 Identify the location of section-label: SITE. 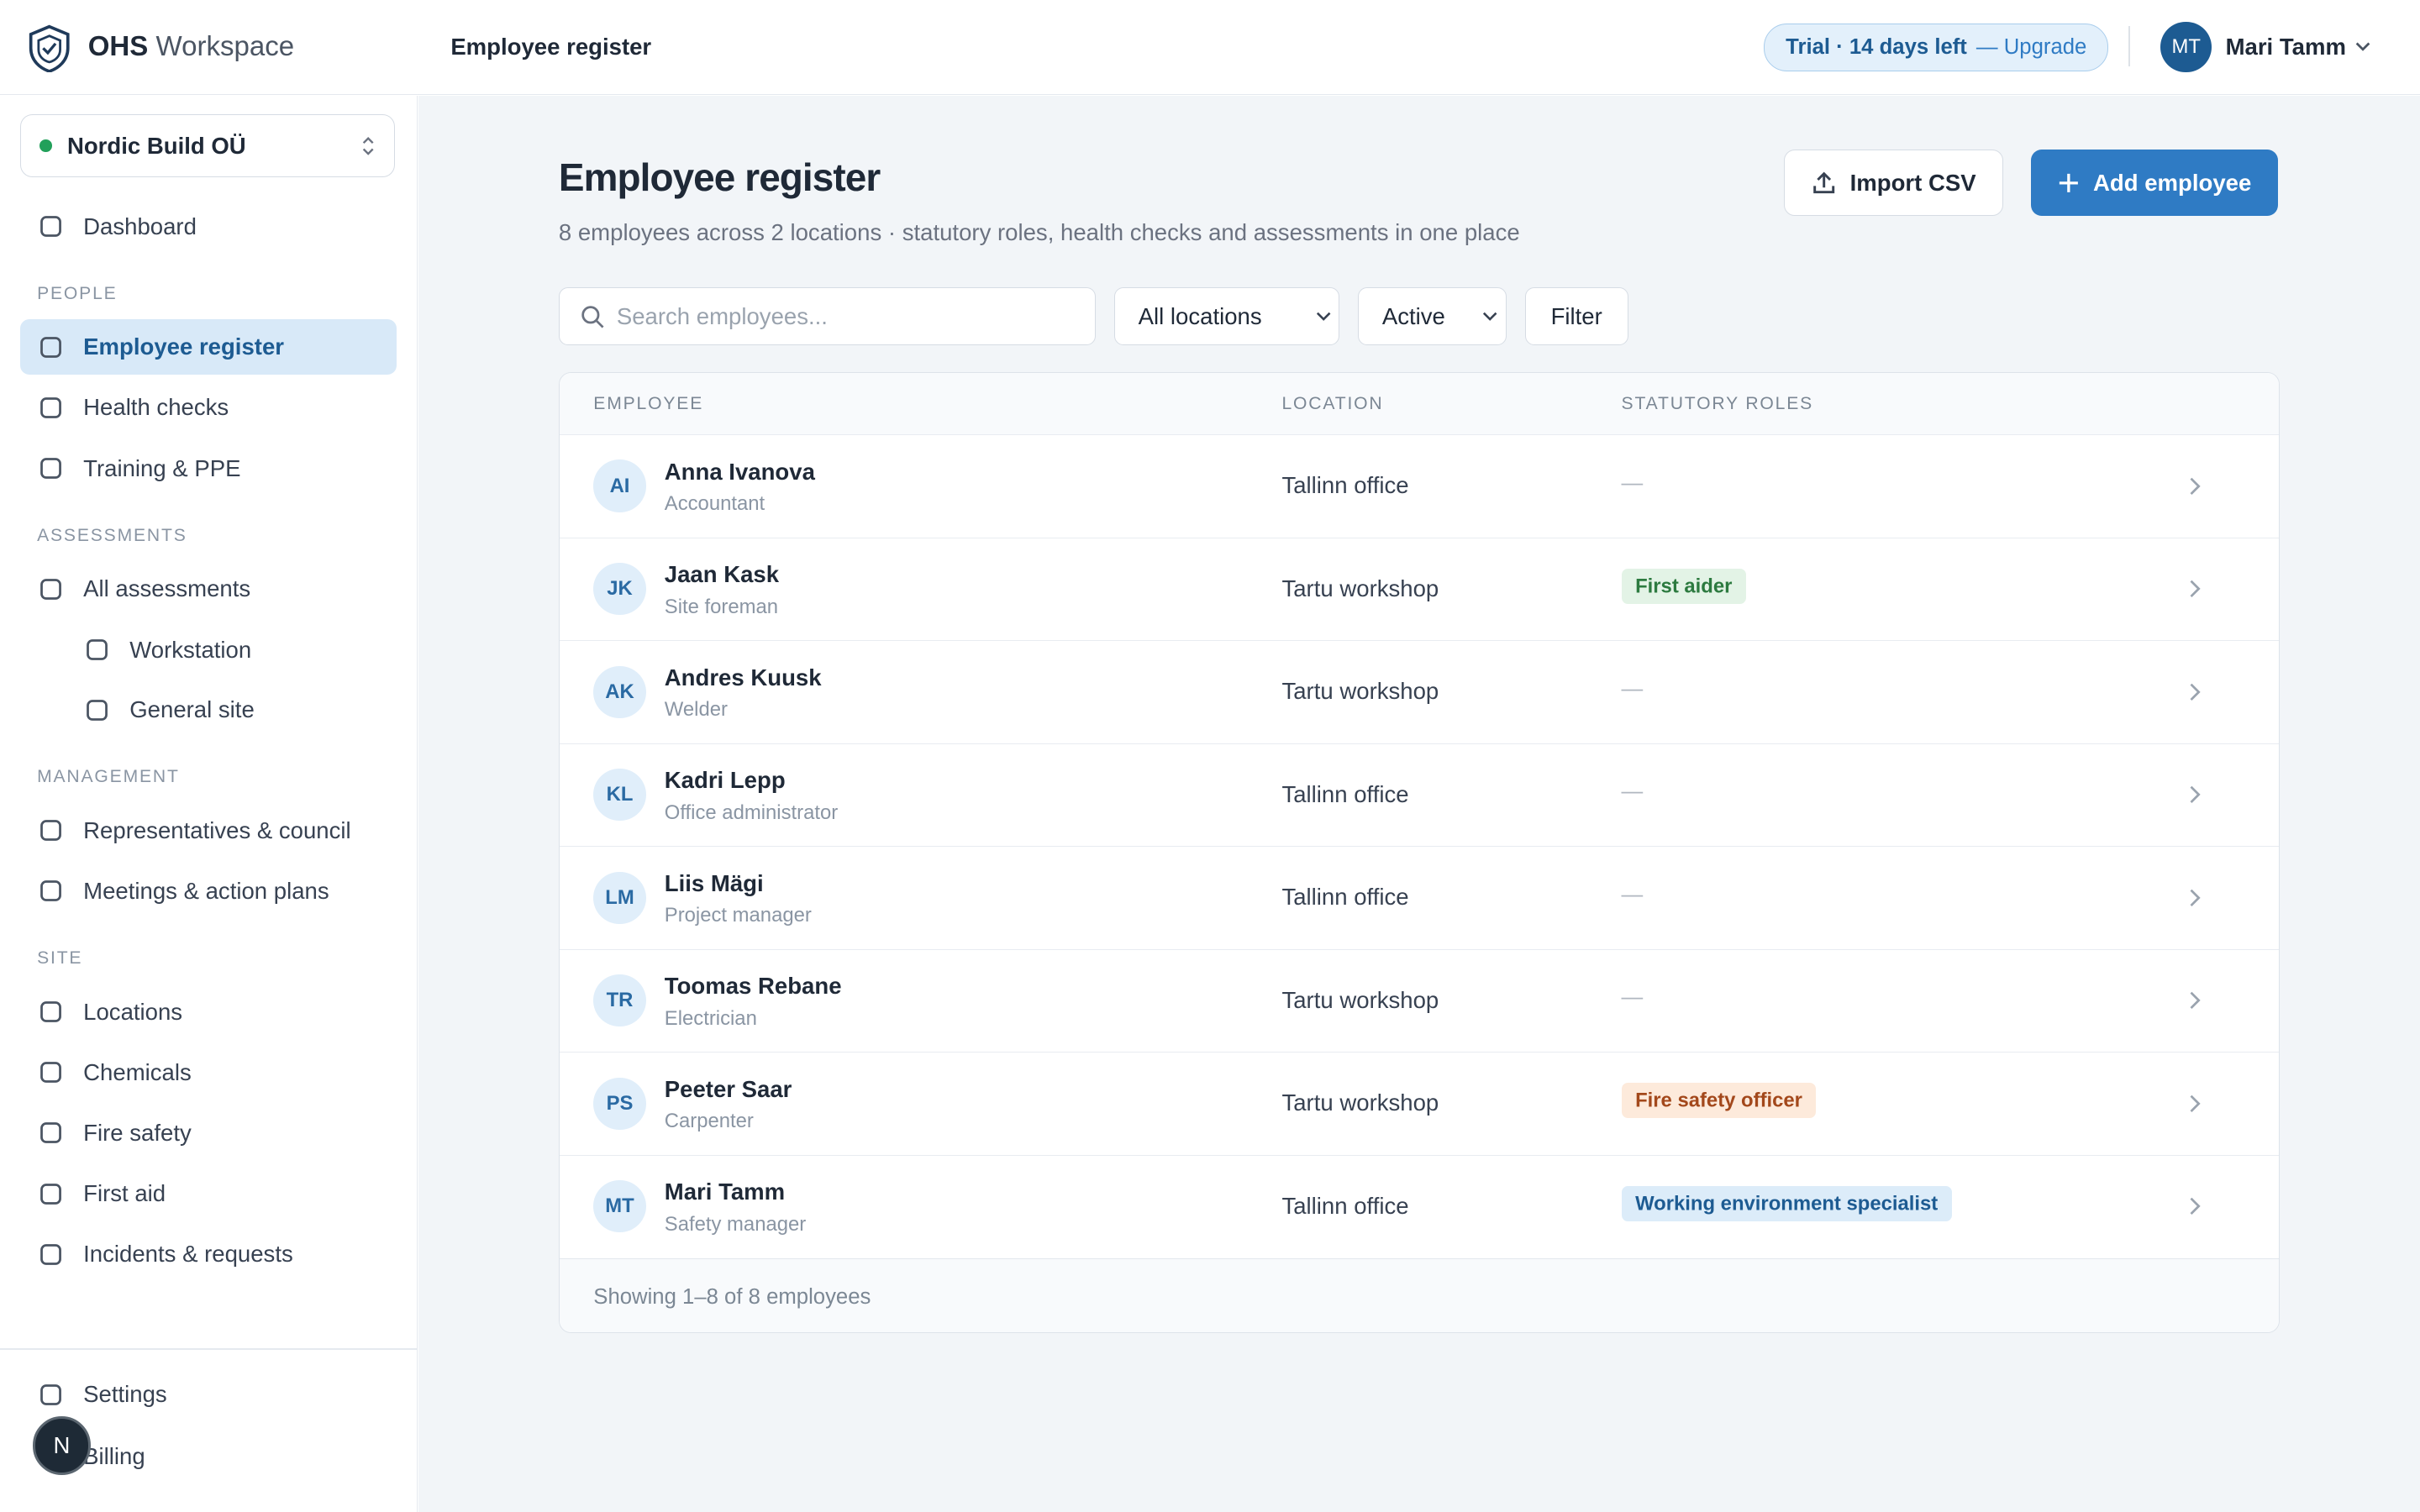
(60, 958).